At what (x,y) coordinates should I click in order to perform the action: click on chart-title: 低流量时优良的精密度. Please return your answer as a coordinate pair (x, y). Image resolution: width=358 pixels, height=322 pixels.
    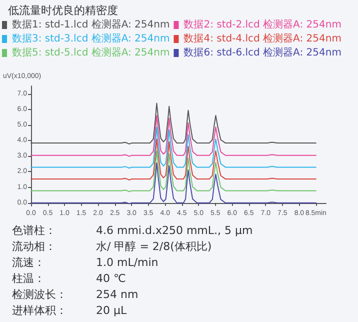
    Looking at the image, I should click on (63, 10).